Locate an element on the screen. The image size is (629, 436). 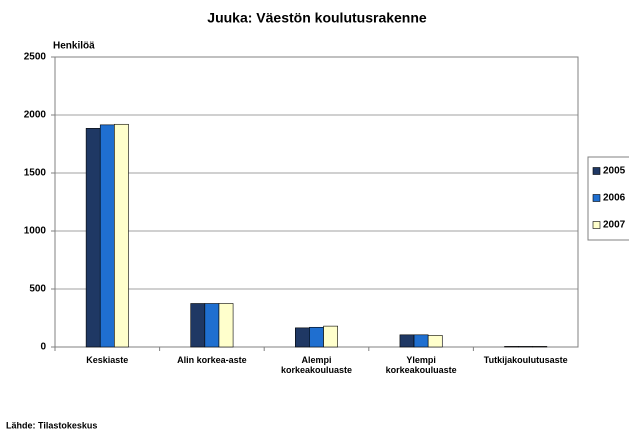
x-tick-label: Alempi korkeakouluaste is located at coordinates (316, 365).